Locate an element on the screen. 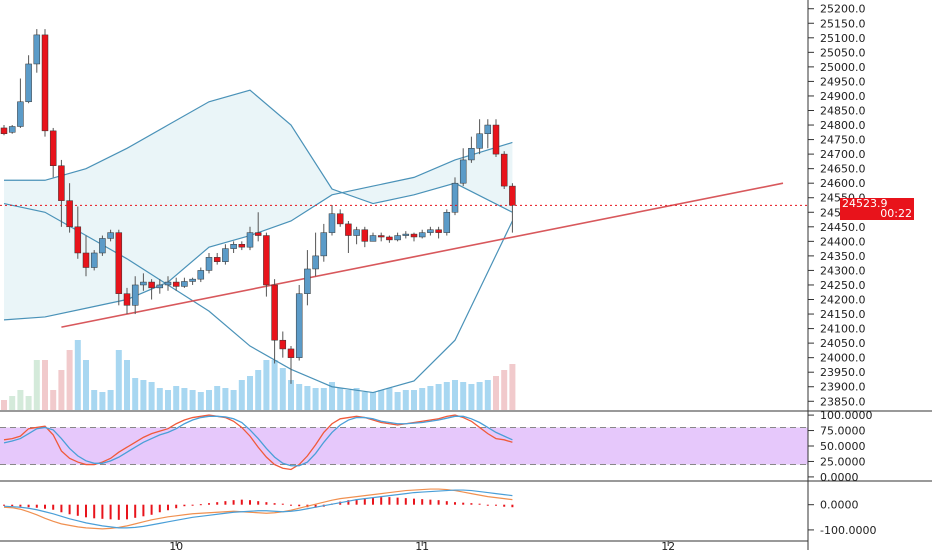 This screenshot has height=554, width=932. price-tick-label: 25000.0 is located at coordinates (843, 67).